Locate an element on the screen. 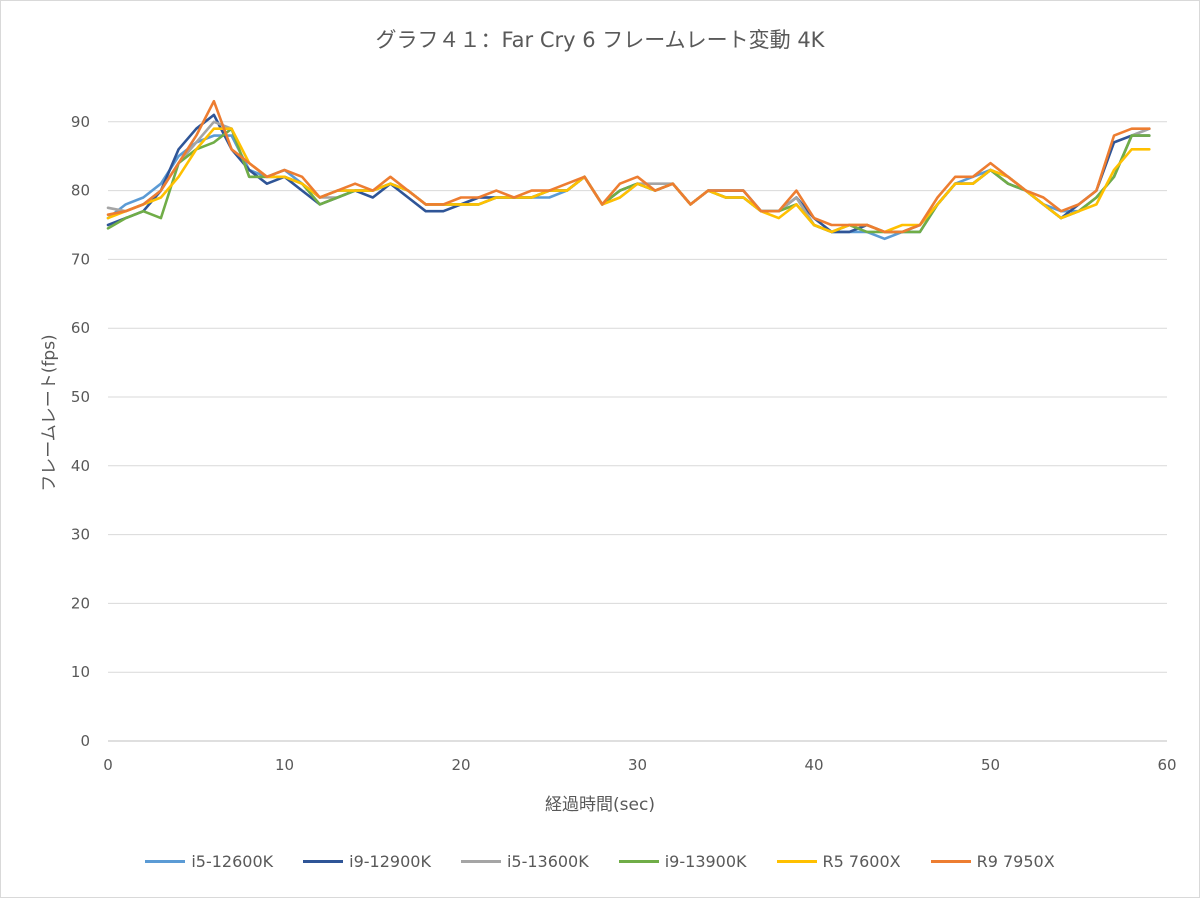 Image resolution: width=1200 pixels, height=898 pixels. legend-entry: R9 7950X is located at coordinates (992, 861).